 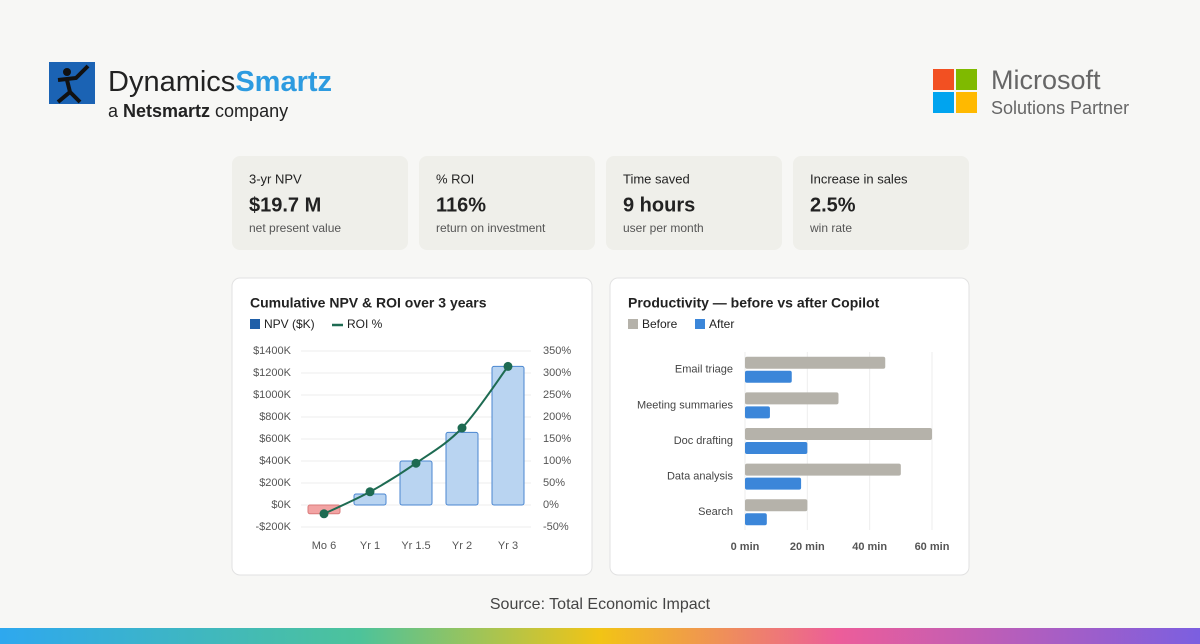 What do you see at coordinates (275, 178) in the screenshot?
I see `kpi-label: 3-yr NPV` at bounding box center [275, 178].